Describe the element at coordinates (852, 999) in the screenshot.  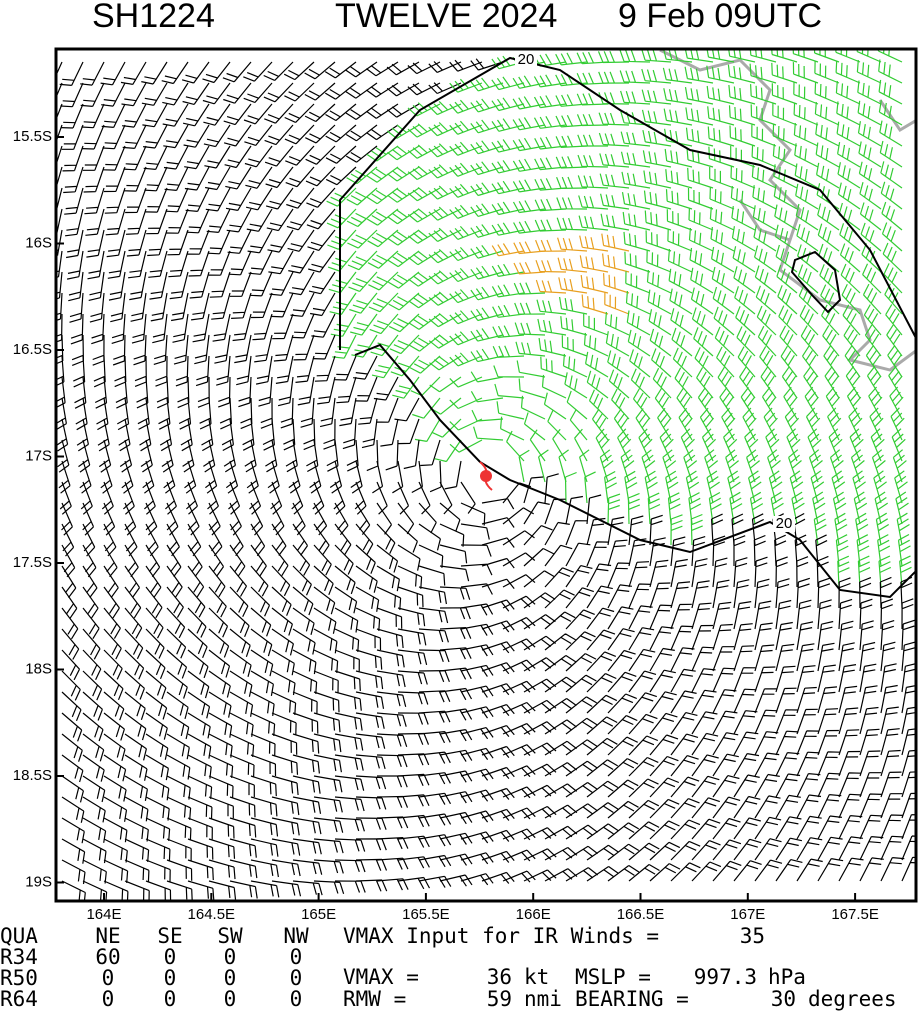
I see `info-text: degrees` at that location.